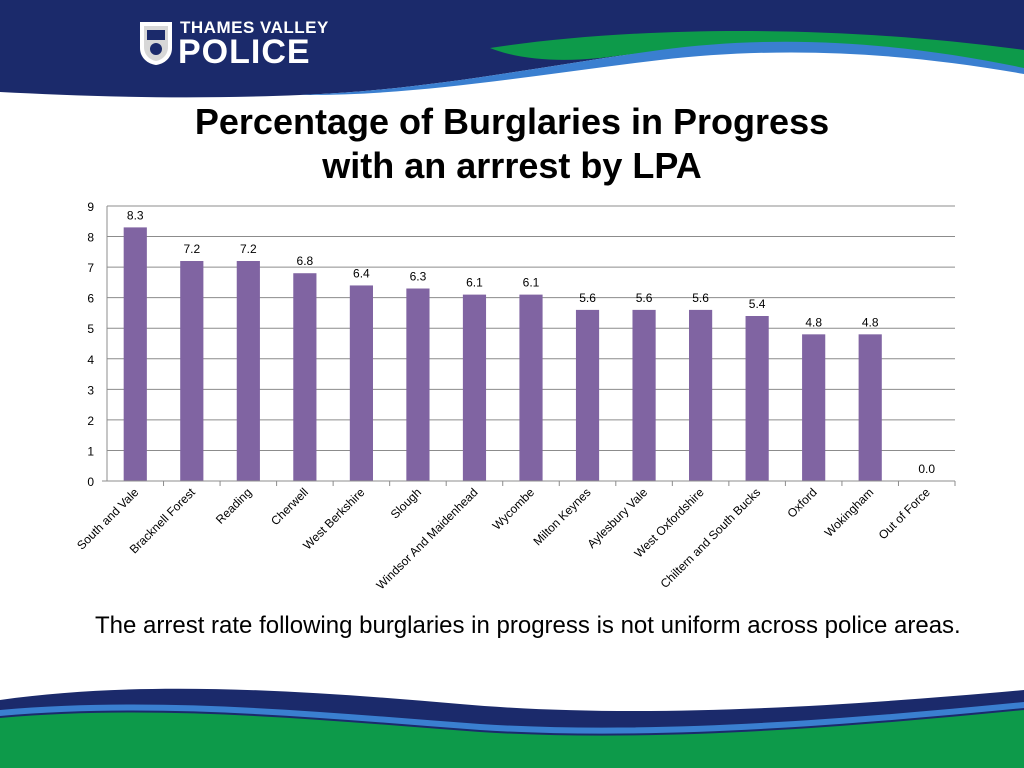 This screenshot has width=1024, height=768. I want to click on y-tick-label: 3, so click(90, 390).